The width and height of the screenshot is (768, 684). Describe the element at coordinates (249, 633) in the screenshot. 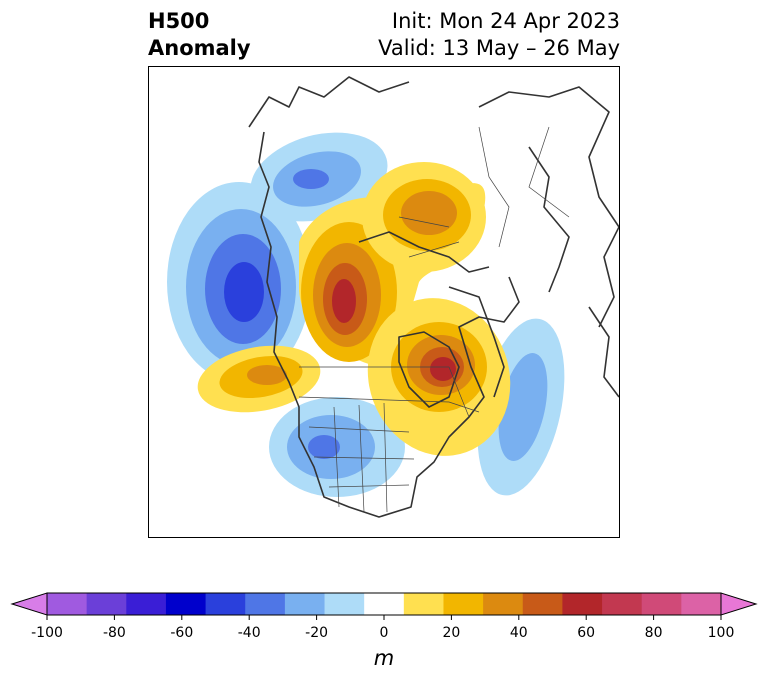

I see `colorbar-tick-label: -40` at that location.